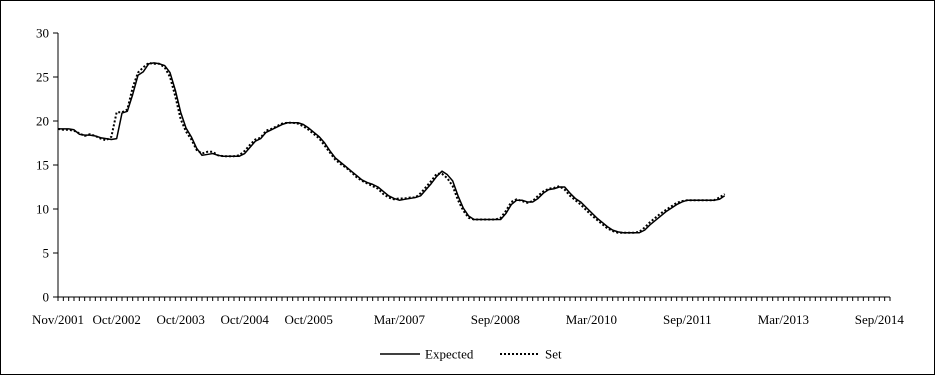 The image size is (938, 378). What do you see at coordinates (116, 319) in the screenshot?
I see `x-tick-label: Oct/2002` at bounding box center [116, 319].